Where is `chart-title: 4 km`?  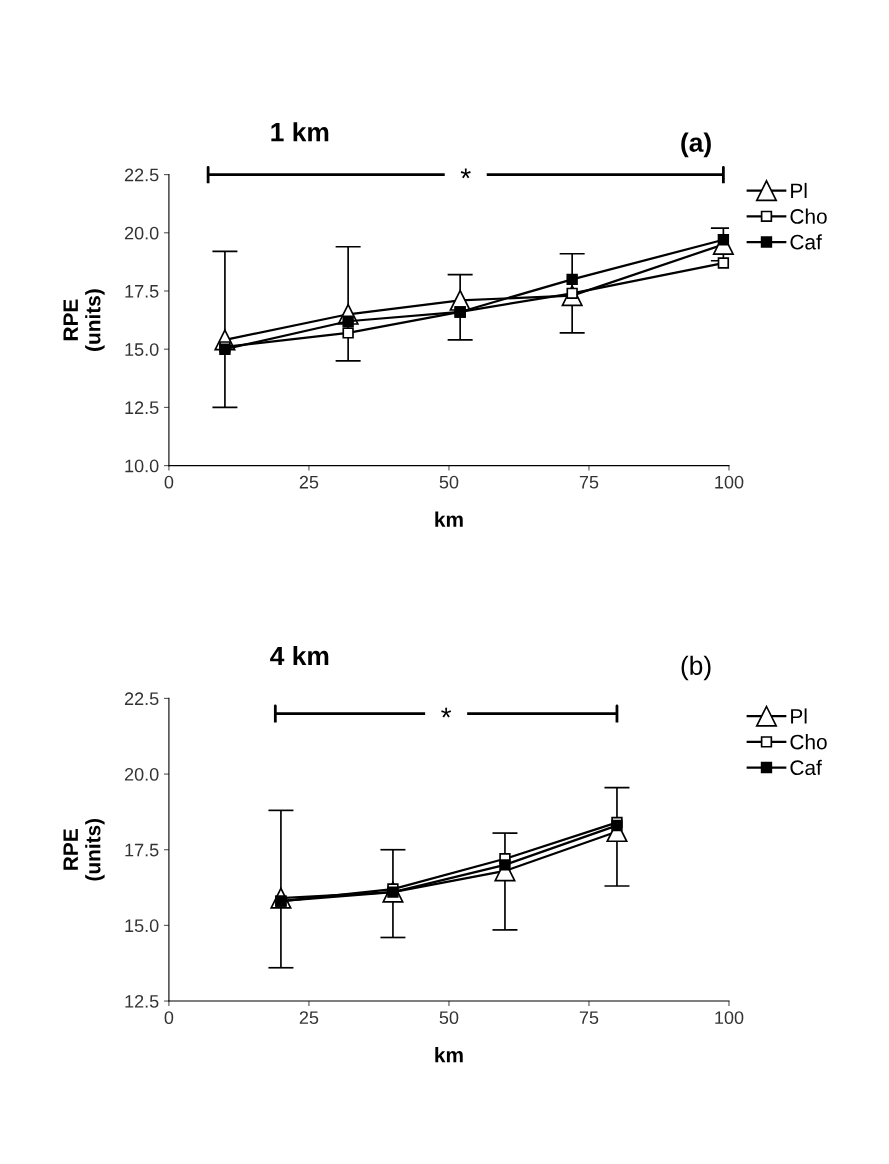
chart-title: 4 km is located at coordinates (299, 655).